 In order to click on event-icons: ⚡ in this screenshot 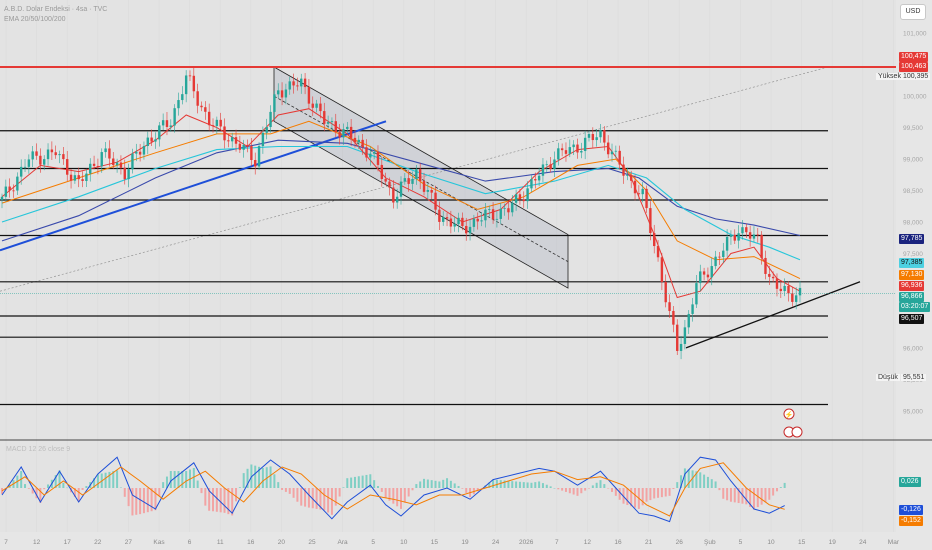, I will do `click(793, 423)`.